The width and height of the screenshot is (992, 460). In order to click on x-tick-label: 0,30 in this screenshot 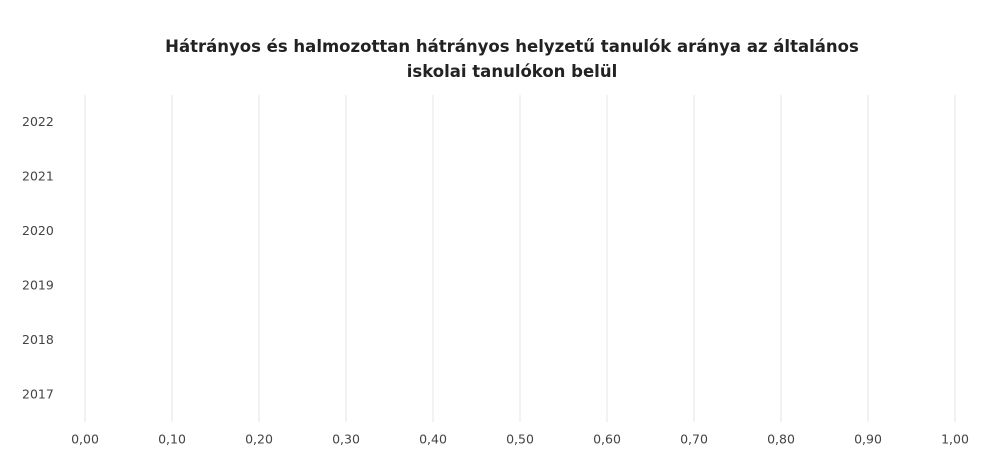, I will do `click(346, 439)`.